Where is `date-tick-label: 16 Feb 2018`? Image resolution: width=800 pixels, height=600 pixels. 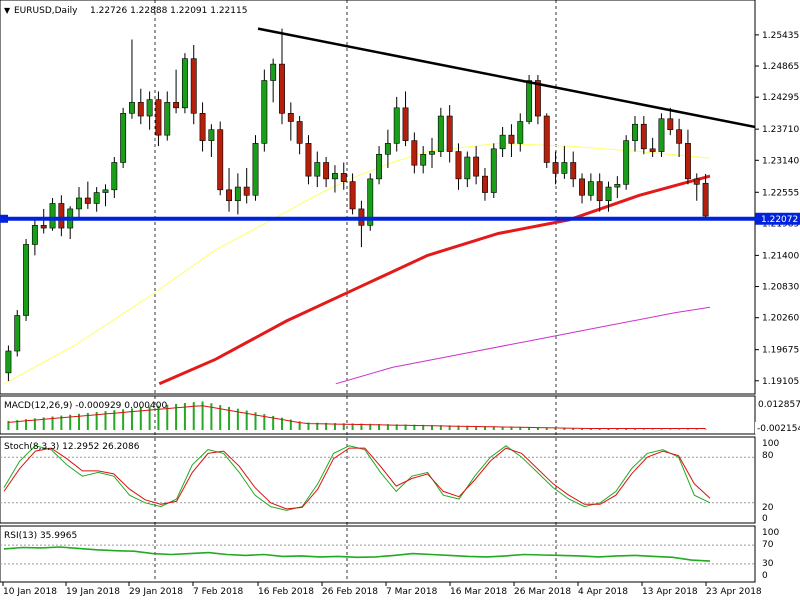 date-tick-label: 16 Feb 2018 is located at coordinates (286, 592).